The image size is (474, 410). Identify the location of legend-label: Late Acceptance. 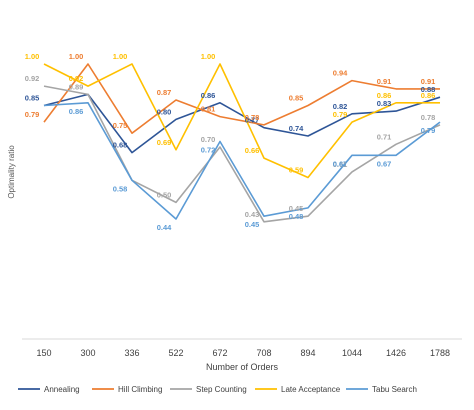
(311, 389).